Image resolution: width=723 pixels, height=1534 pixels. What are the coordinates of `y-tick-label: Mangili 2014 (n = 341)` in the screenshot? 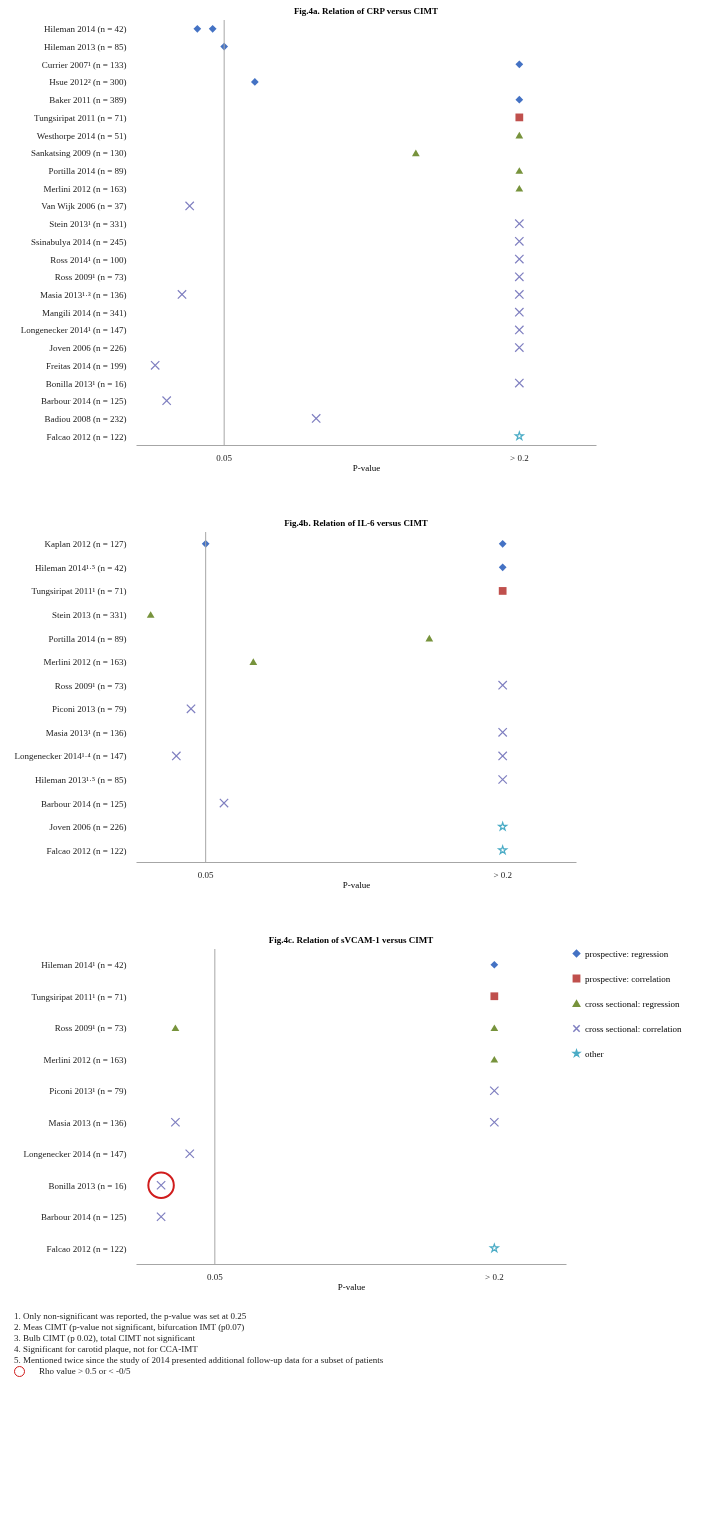 It's located at (84, 312).